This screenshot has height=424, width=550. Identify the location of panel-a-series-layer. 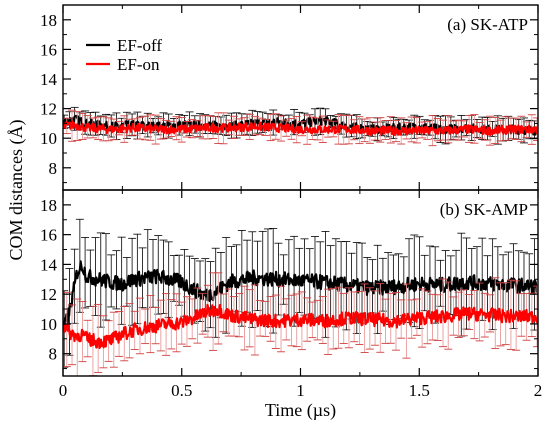
(300, 126).